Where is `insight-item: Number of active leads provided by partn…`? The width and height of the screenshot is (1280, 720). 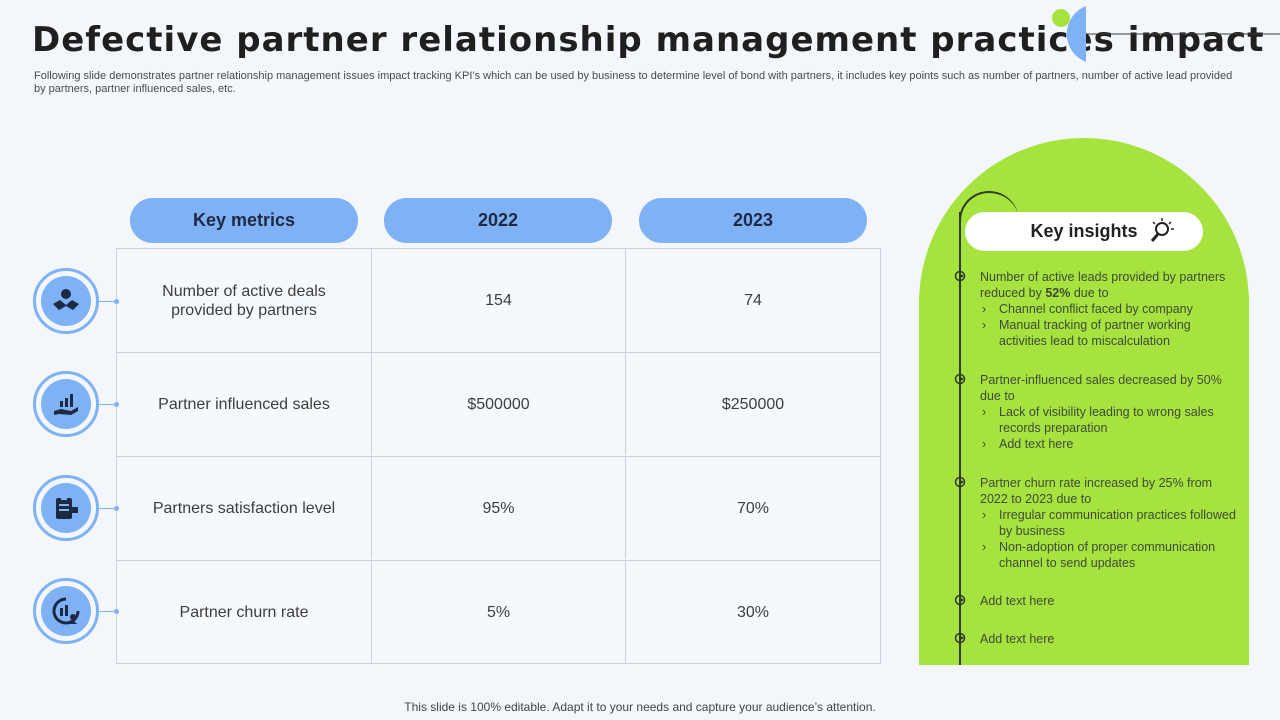 insight-item: Number of active leads provided by partn… is located at coordinates (1103, 309).